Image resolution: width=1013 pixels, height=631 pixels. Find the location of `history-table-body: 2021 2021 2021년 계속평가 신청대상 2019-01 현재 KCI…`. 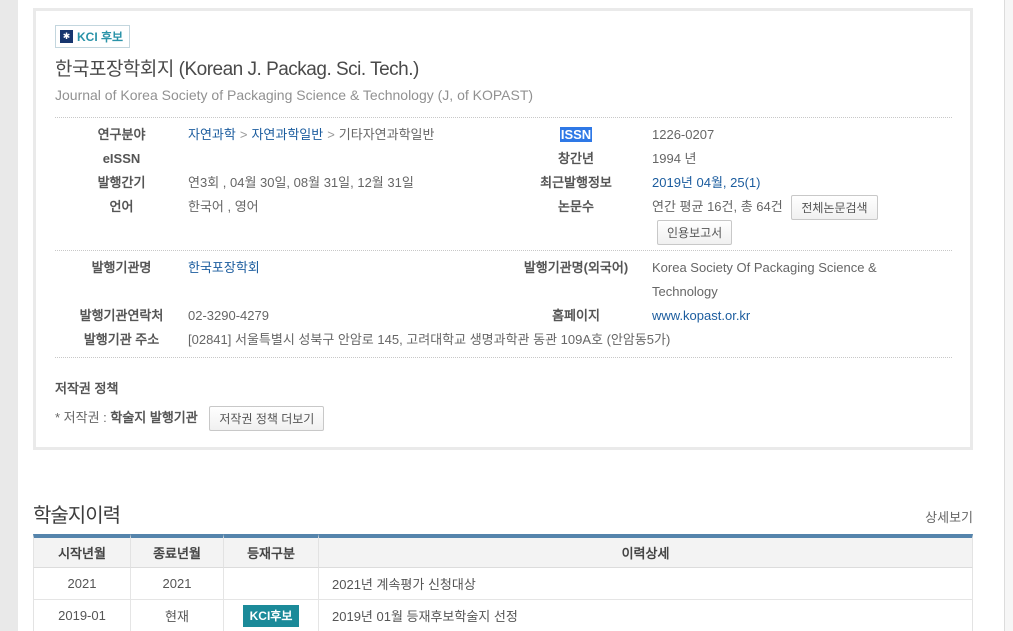

history-table-body: 2021 2021 2021년 계속평가 신청대상 2019-01 현재 KCI… is located at coordinates (503, 599).